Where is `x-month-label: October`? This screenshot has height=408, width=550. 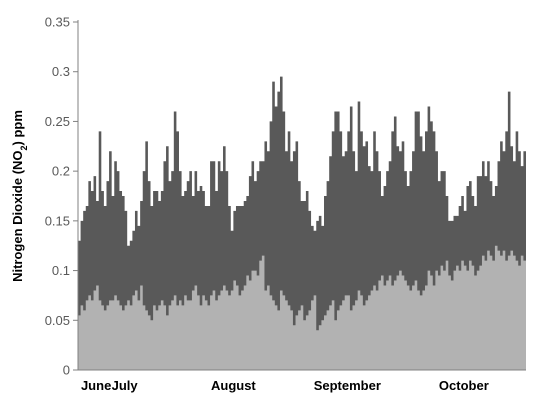
x-month-label: October is located at coordinates (464, 385).